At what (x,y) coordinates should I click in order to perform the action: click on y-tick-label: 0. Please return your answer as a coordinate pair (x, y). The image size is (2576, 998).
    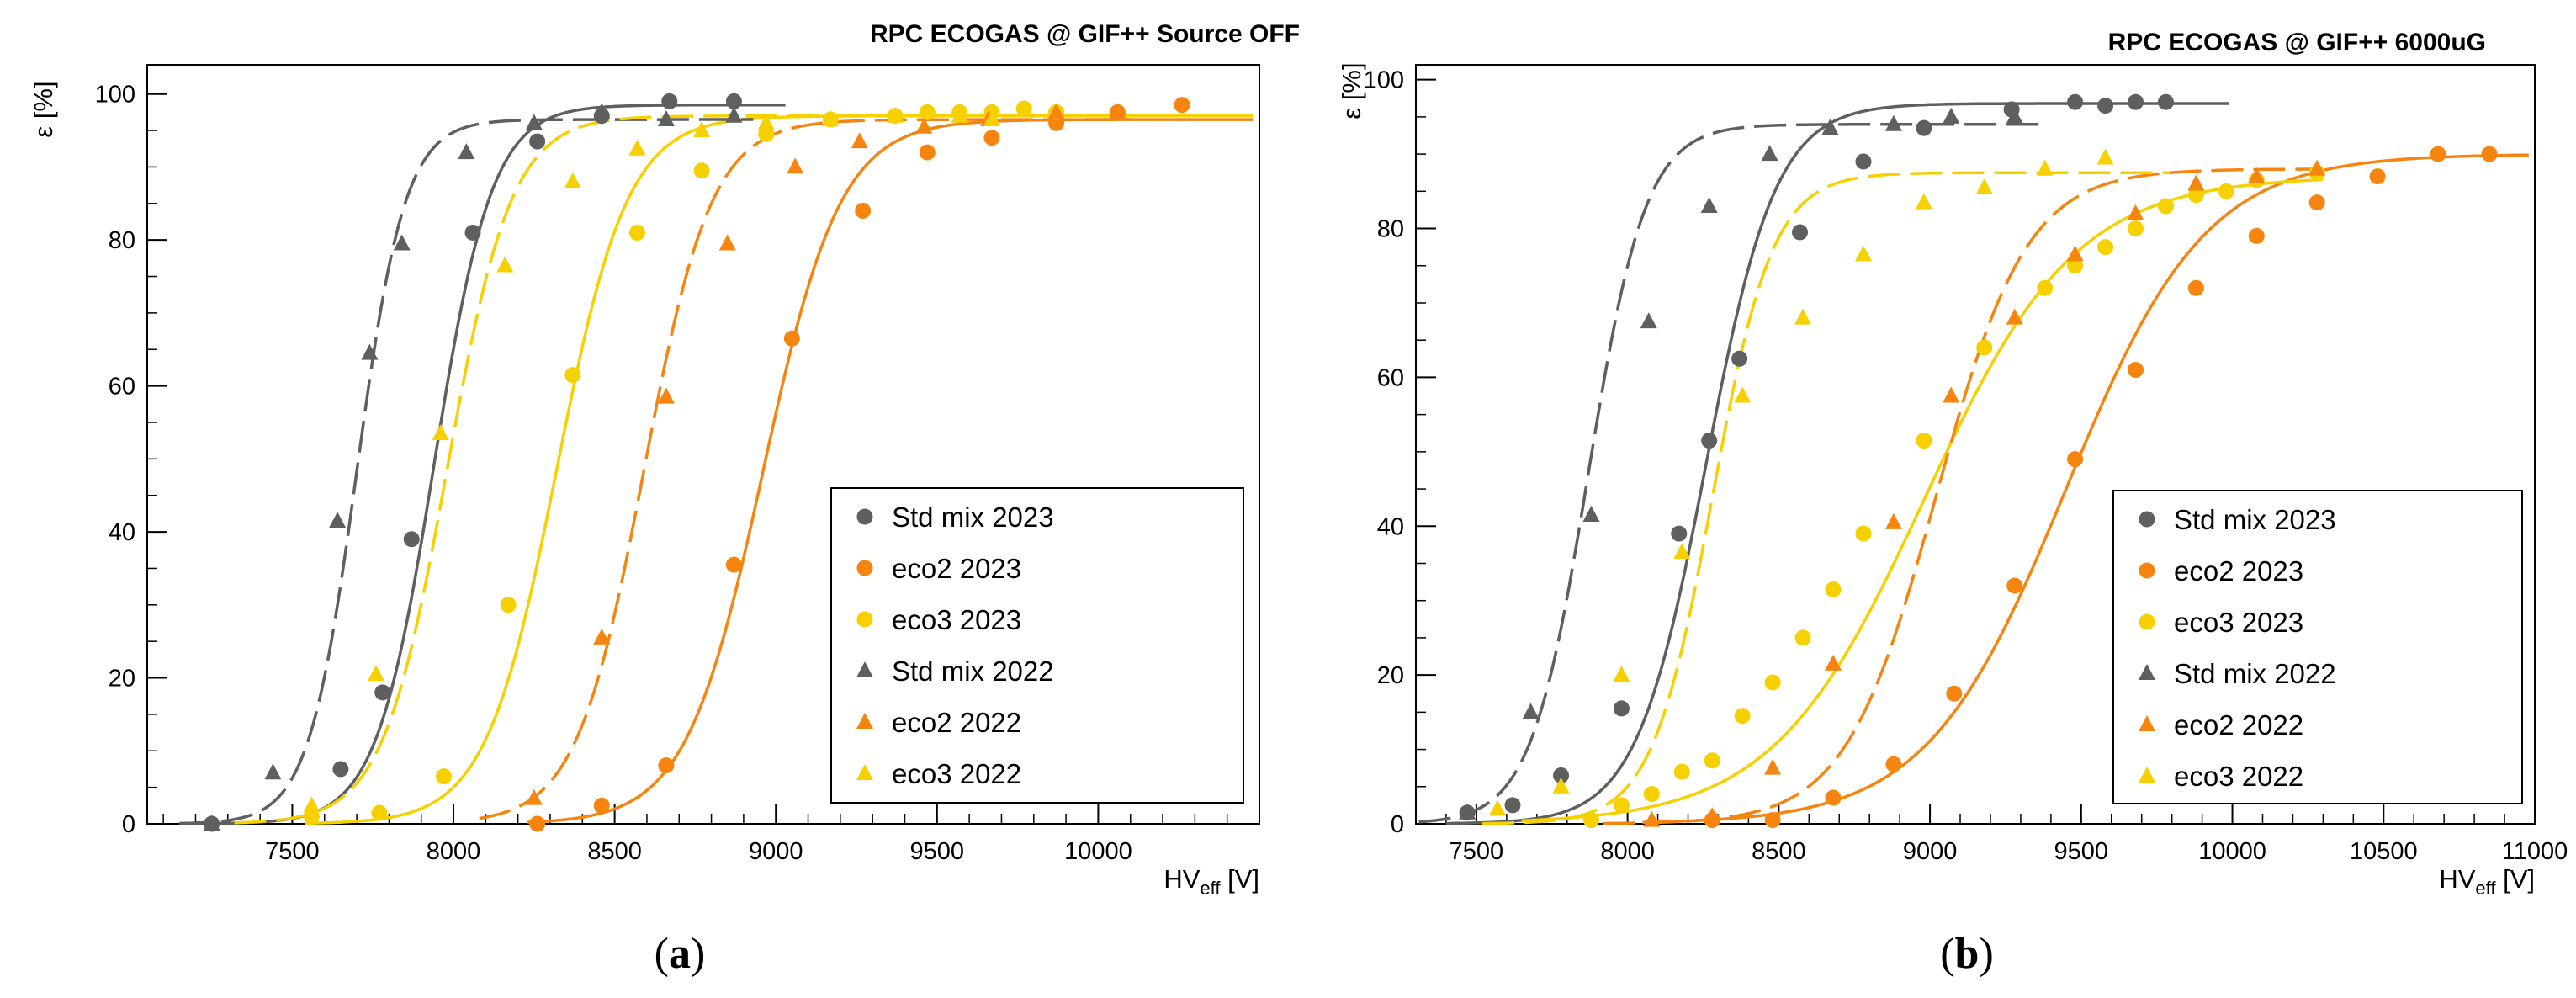
    Looking at the image, I should click on (128, 824).